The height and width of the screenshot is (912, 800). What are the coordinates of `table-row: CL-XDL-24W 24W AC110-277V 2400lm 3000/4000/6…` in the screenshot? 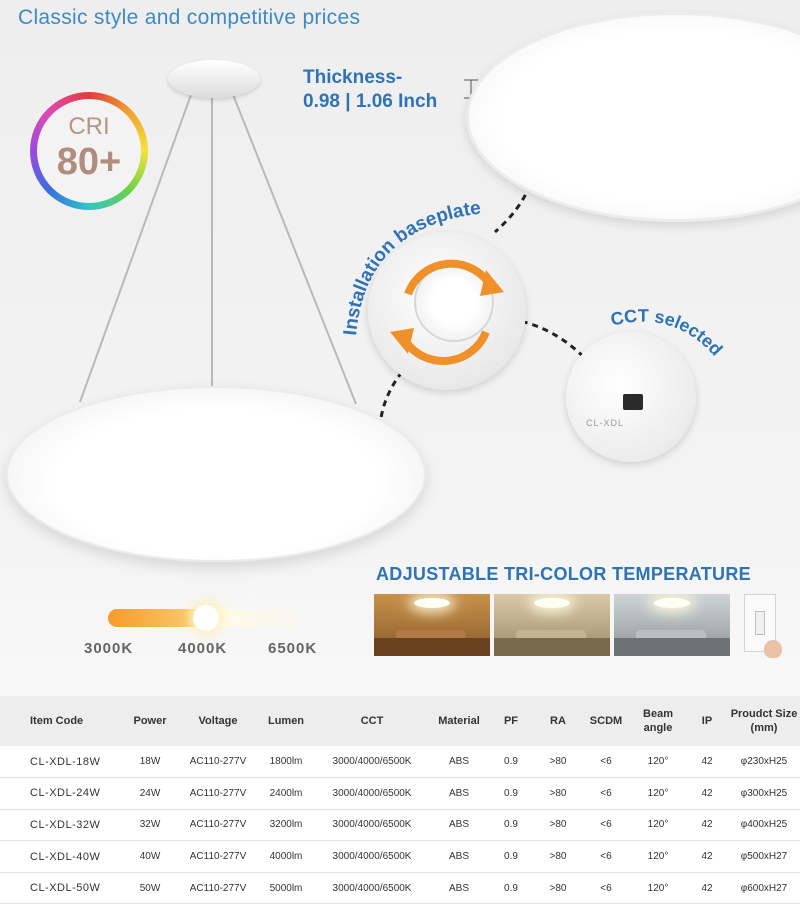 It's located at (400, 793).